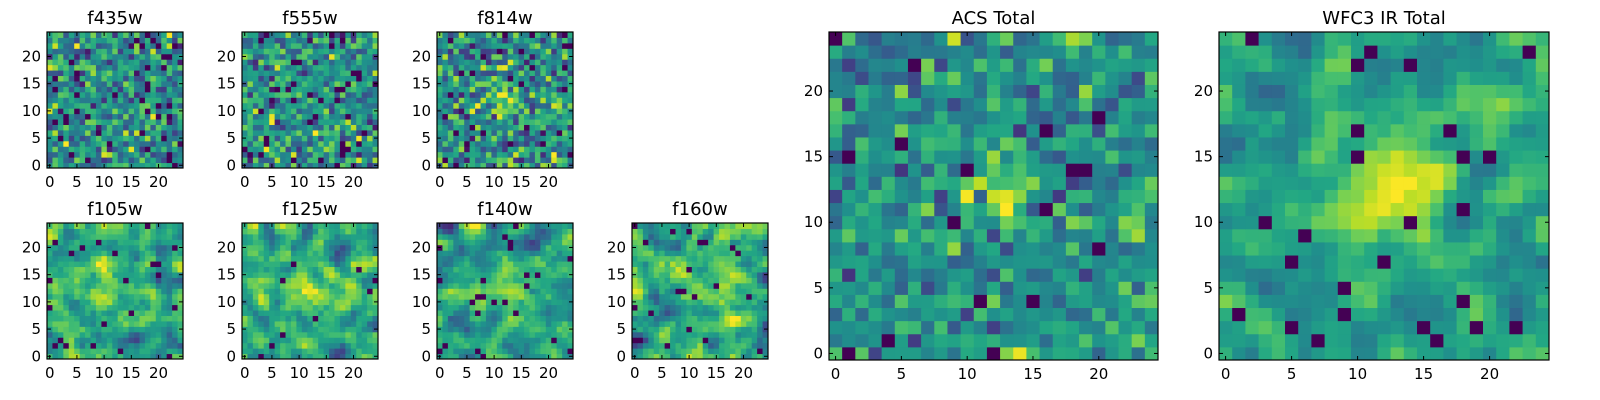  I want to click on x-tick-label: 15, so click(131, 373).